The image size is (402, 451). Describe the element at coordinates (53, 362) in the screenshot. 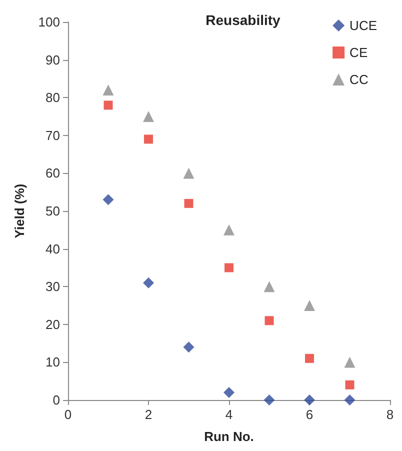

I see `y-tick-label: 10` at that location.